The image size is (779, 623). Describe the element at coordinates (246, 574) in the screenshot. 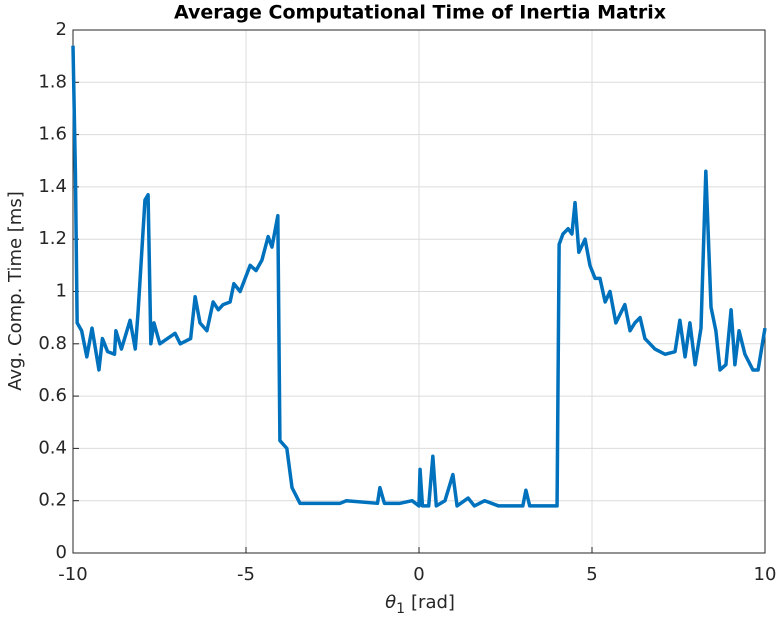

I see `x-tick-label: -5` at that location.